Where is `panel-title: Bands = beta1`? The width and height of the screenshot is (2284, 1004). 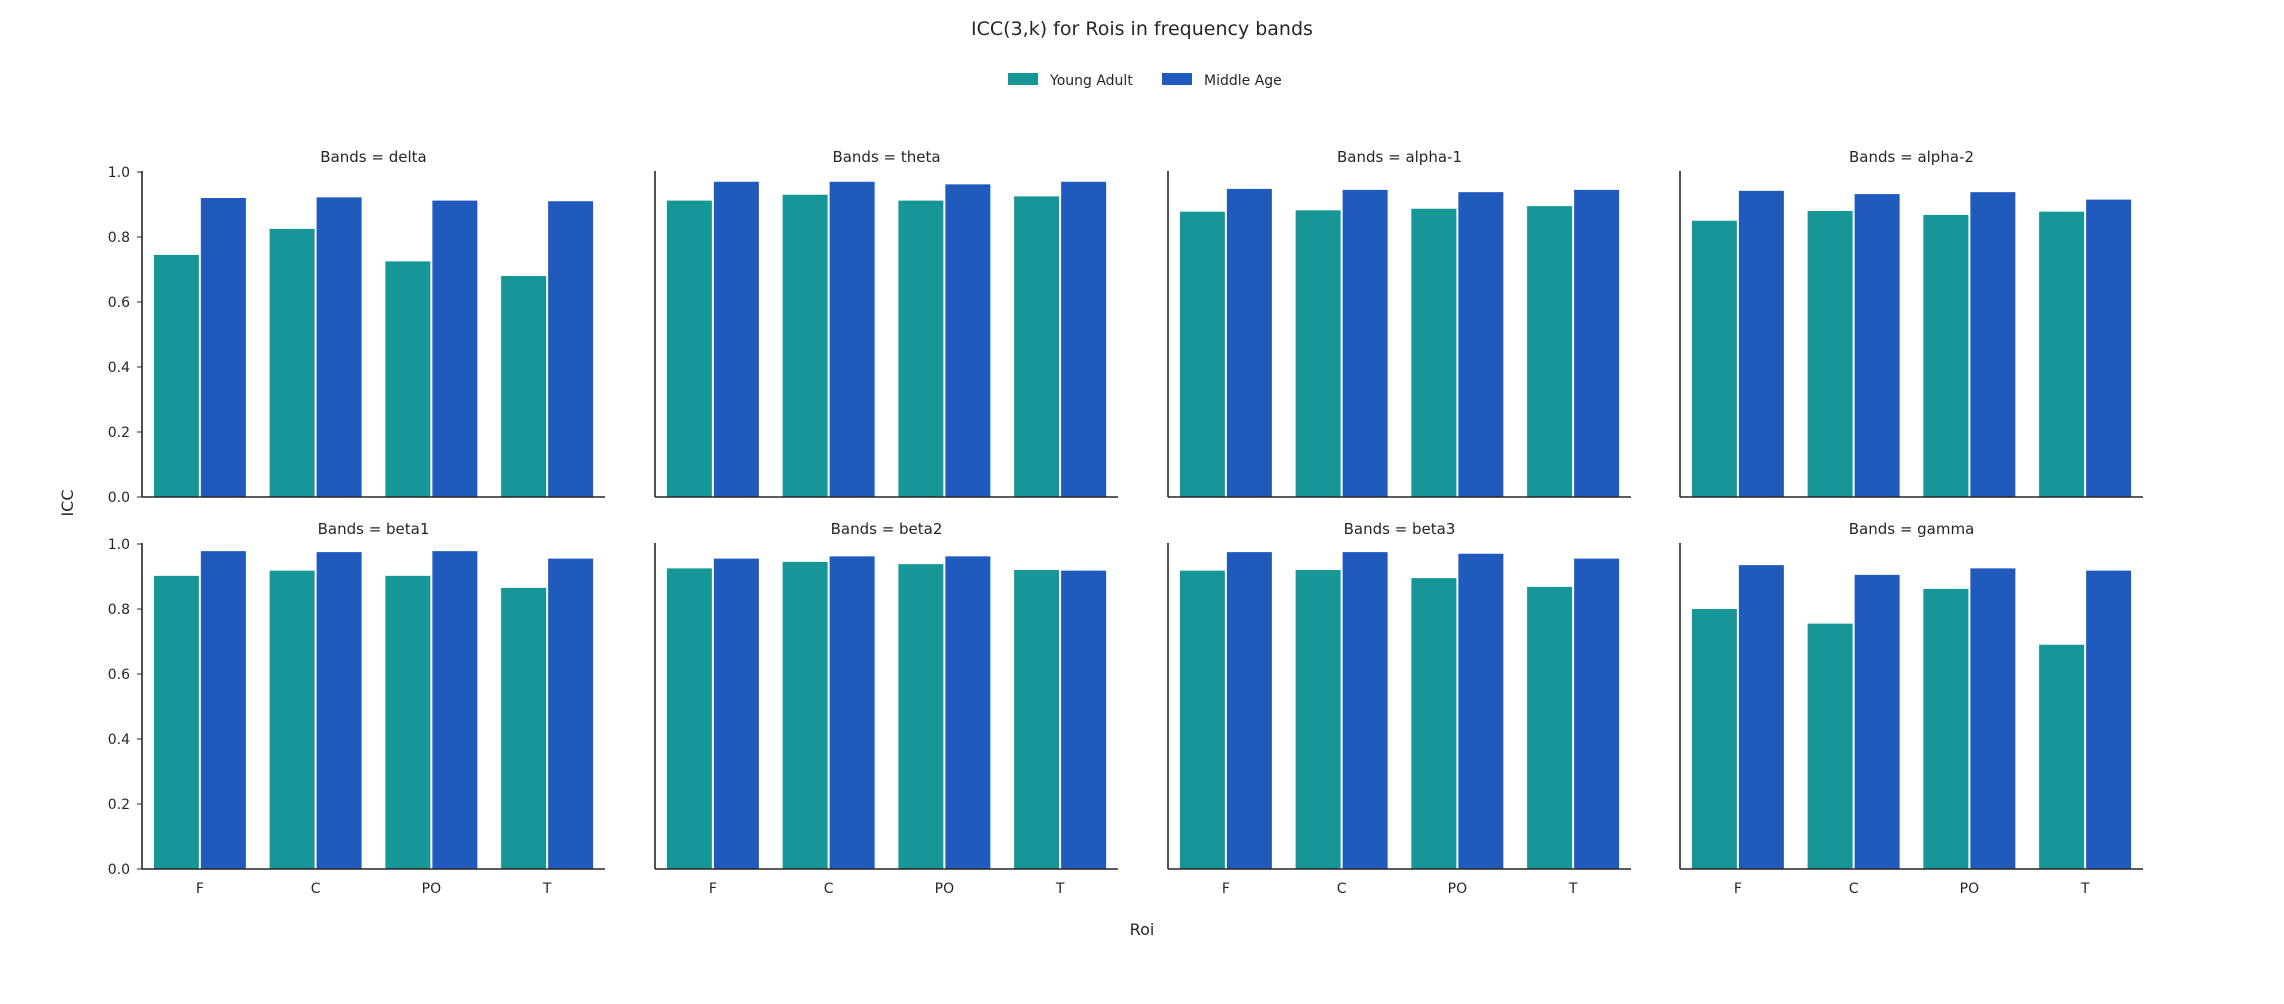 panel-title: Bands = beta1 is located at coordinates (374, 529).